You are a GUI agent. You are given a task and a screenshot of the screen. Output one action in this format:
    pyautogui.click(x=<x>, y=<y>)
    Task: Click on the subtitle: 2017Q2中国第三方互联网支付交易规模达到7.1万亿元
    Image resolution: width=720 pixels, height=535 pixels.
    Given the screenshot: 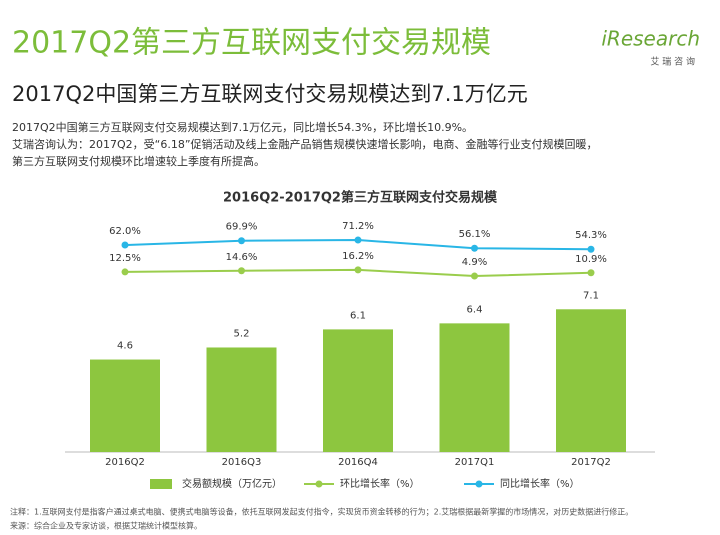 What is the action you would take?
    pyautogui.click(x=270, y=94)
    